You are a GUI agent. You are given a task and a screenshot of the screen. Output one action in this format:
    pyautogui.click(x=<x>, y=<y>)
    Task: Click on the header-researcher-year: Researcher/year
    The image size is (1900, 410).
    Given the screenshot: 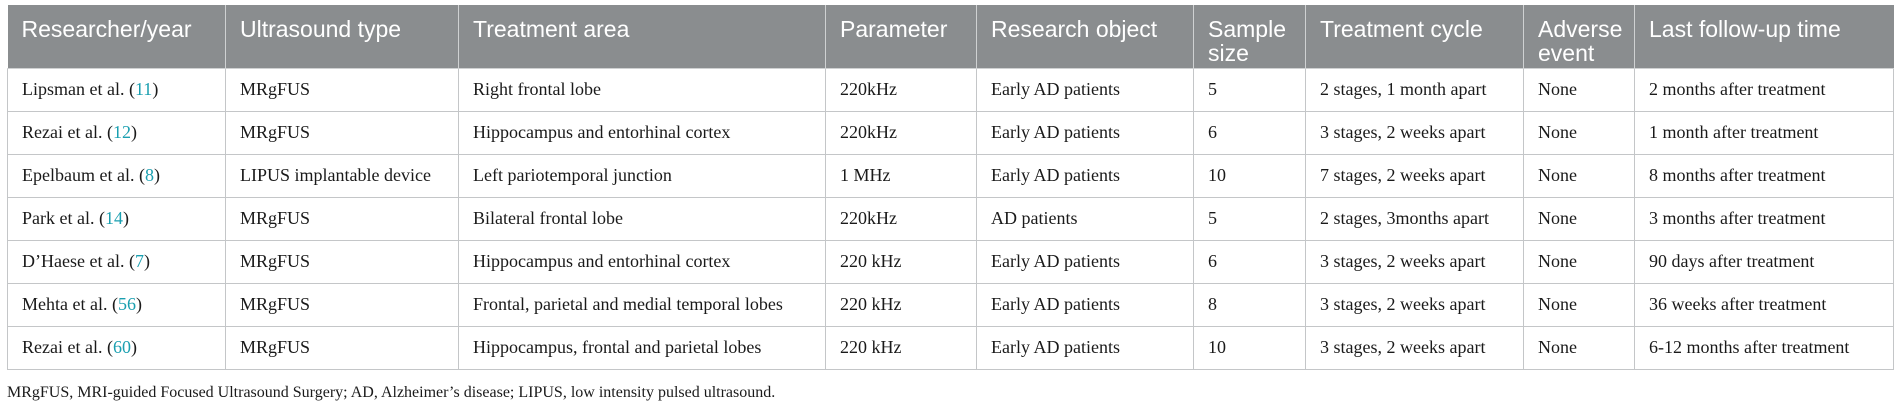 What is the action you would take?
    pyautogui.click(x=116, y=37)
    